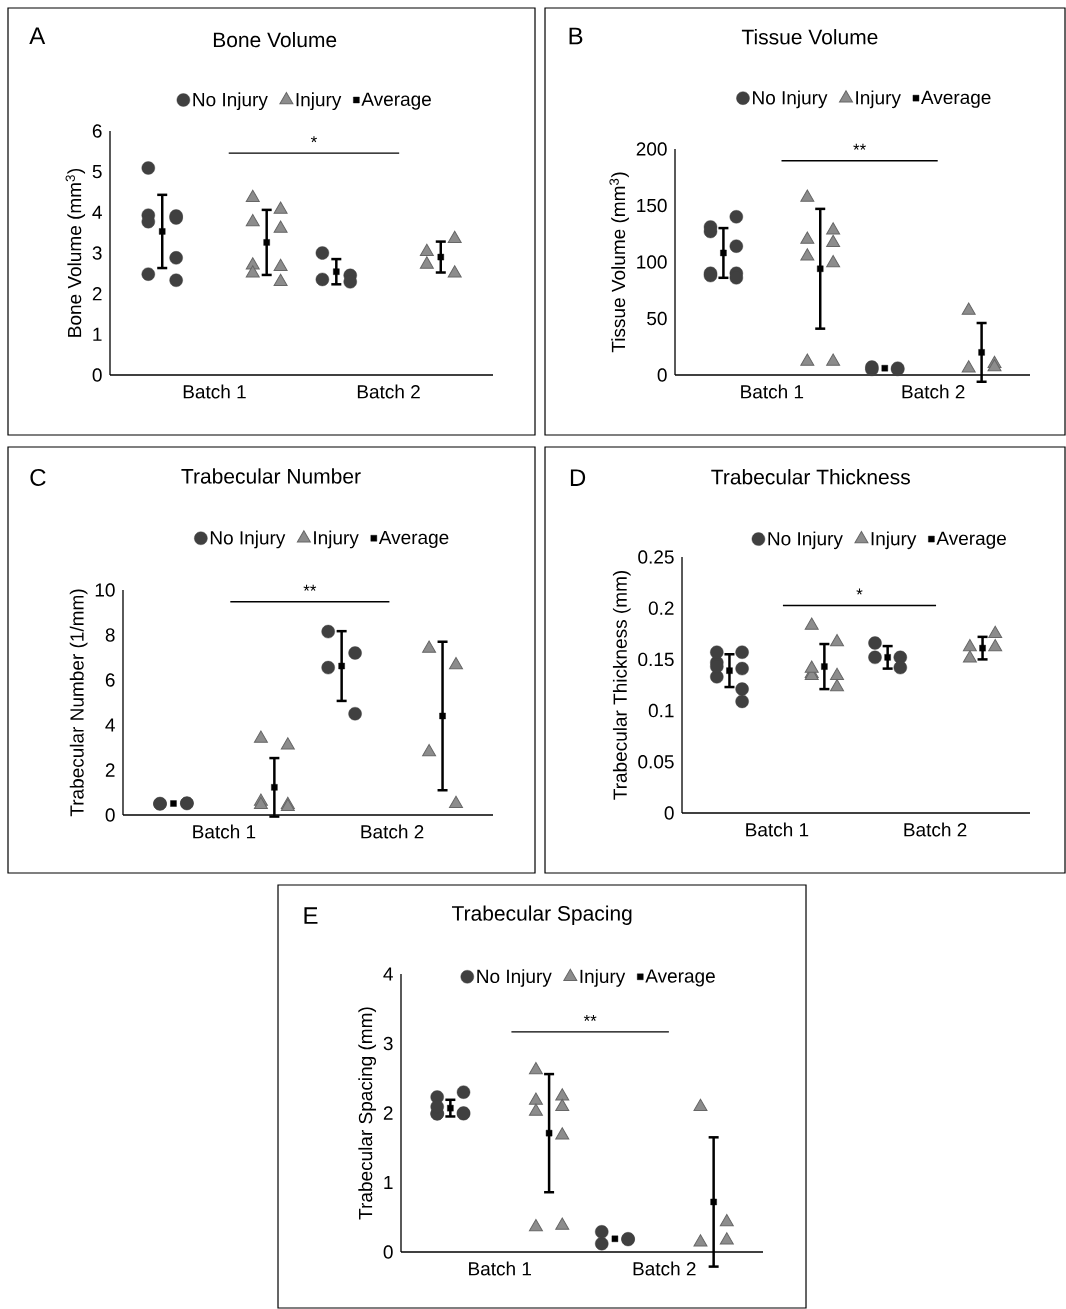 The height and width of the screenshot is (1309, 1066). Describe the element at coordinates (37, 36) in the screenshot. I see `text: A` at that location.